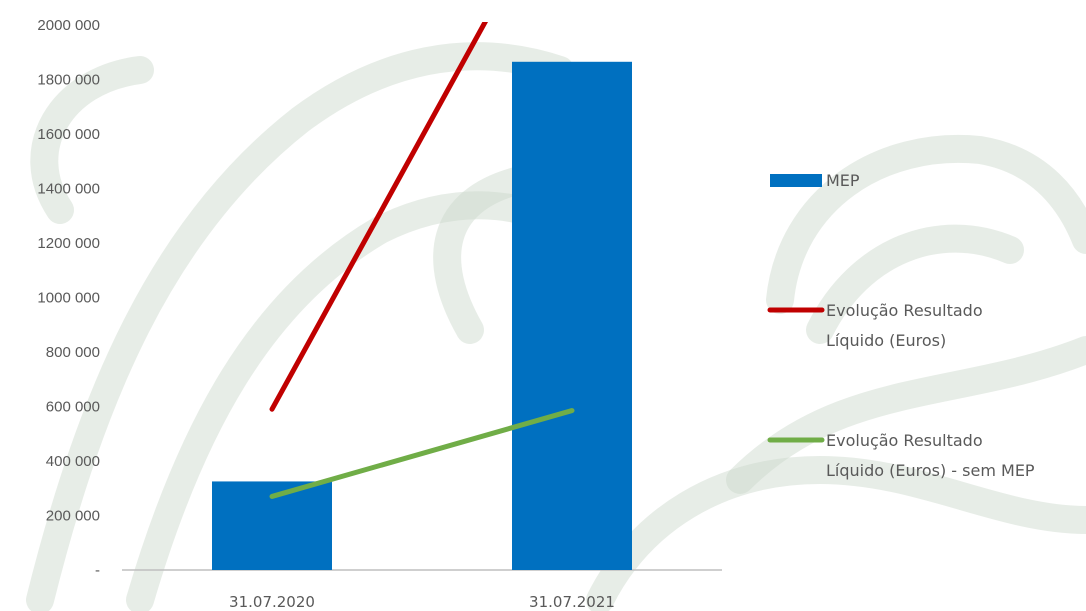  I want to click on y-tick-label: 1800 000, so click(68, 80).